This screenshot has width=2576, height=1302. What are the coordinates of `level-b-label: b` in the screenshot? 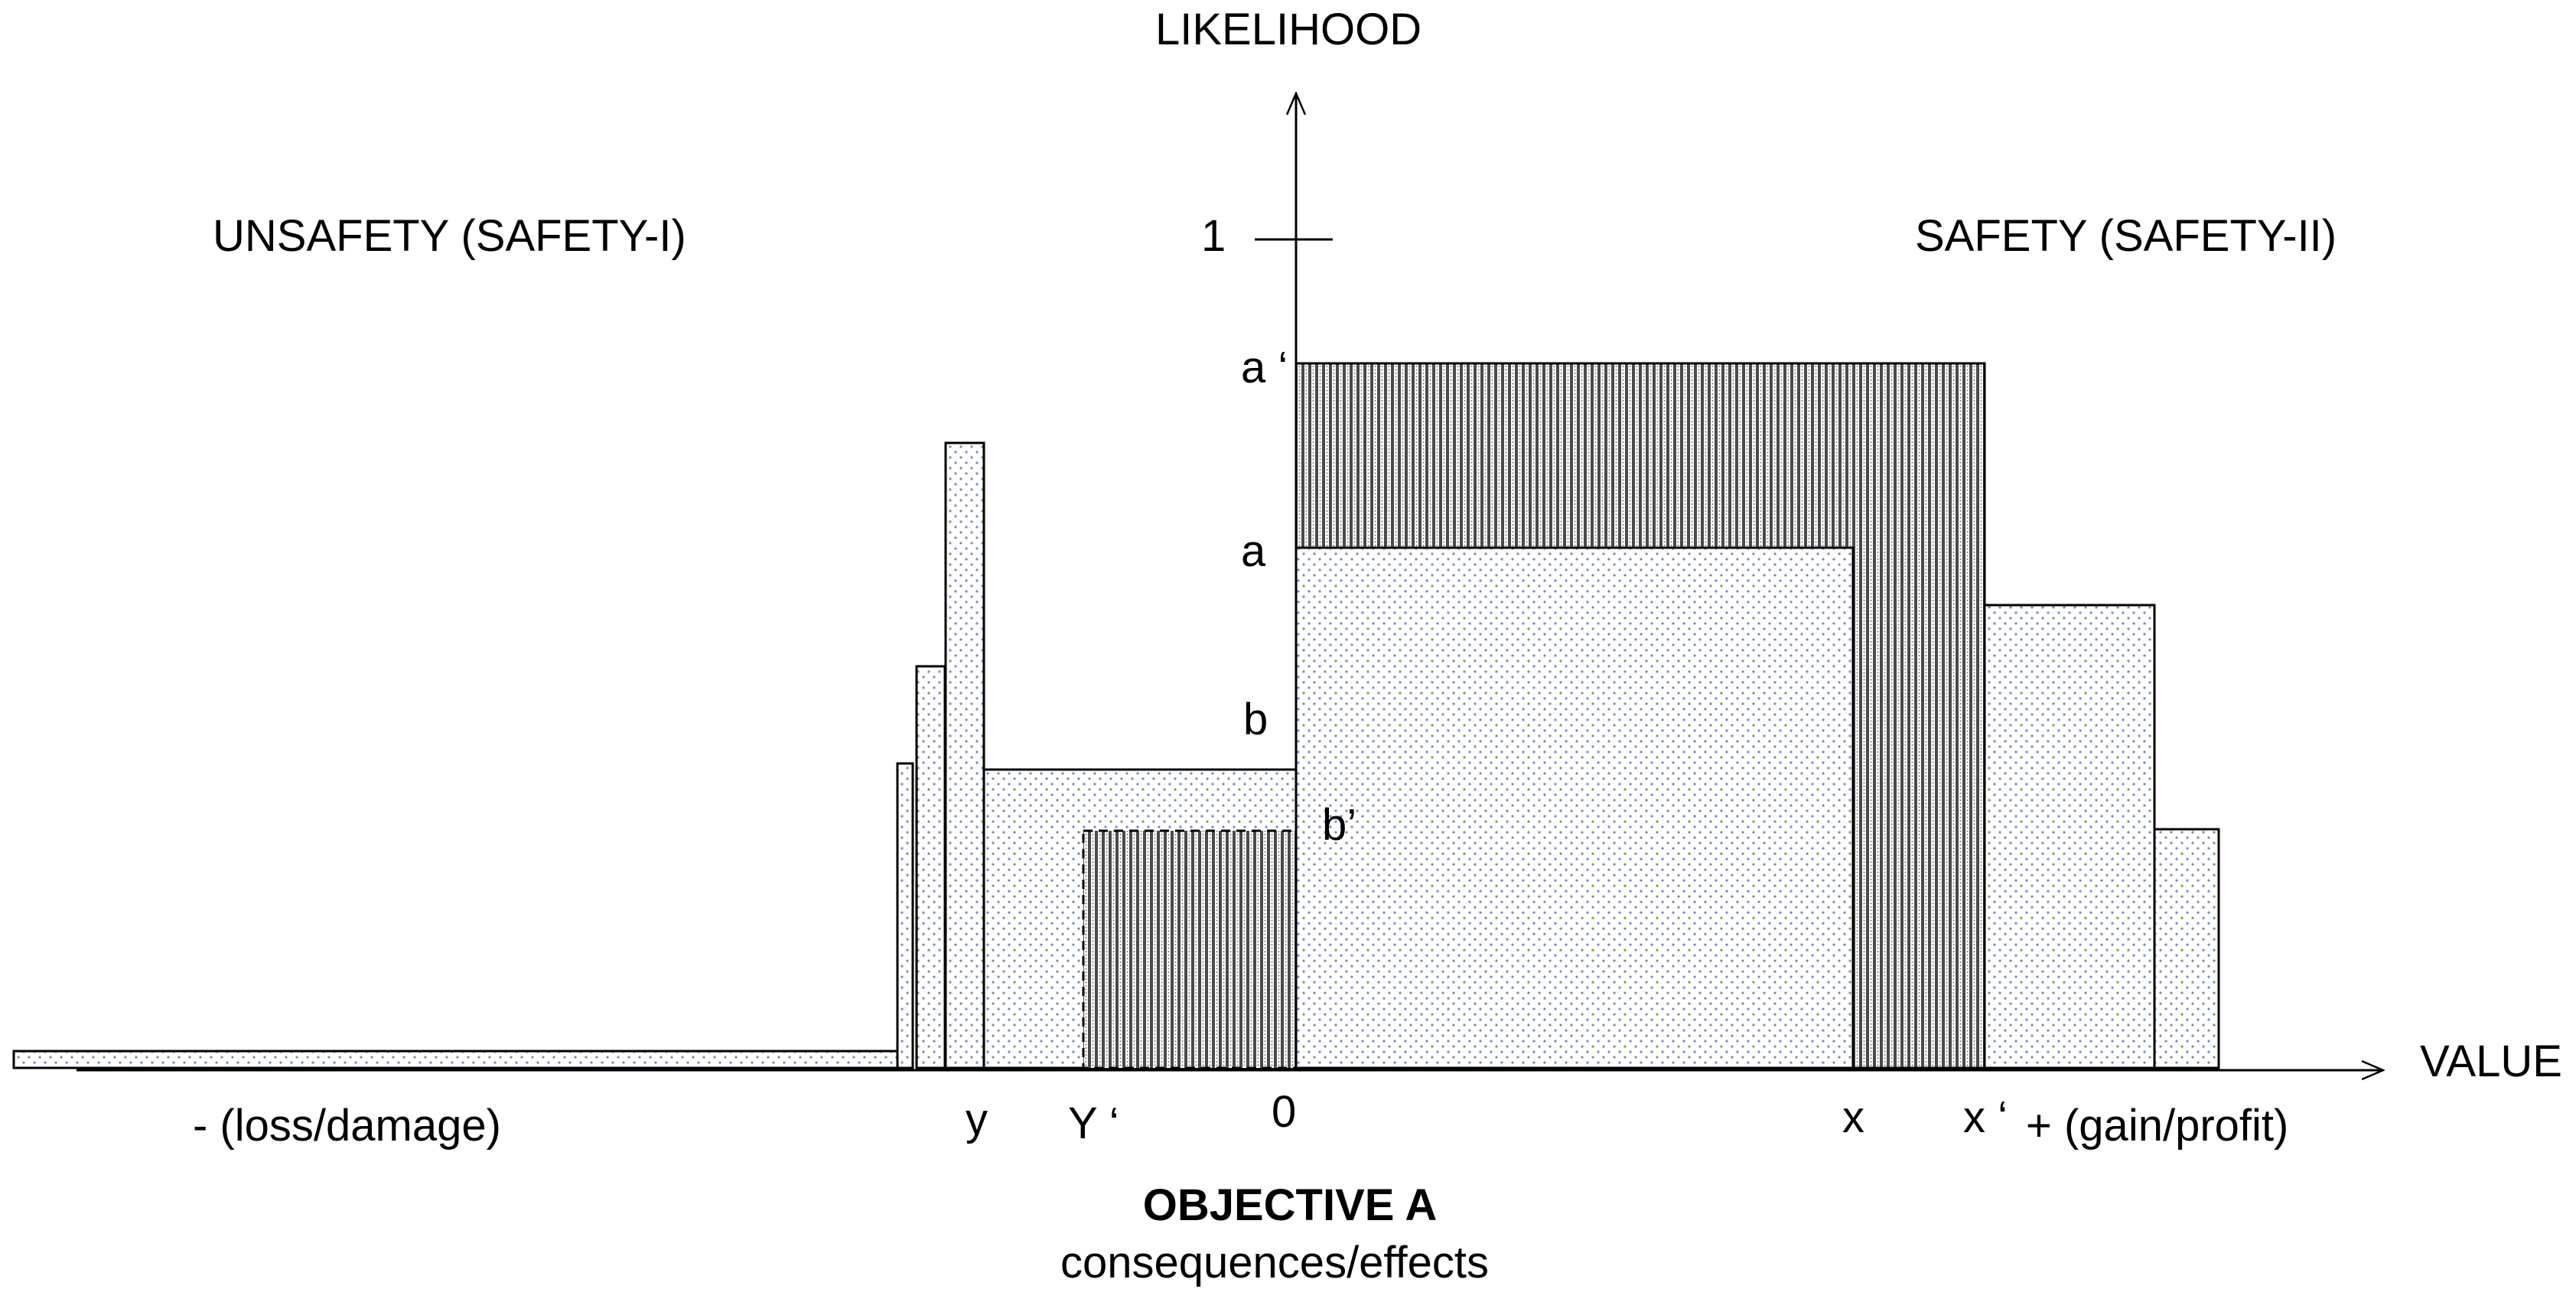 It's located at (1256, 720).